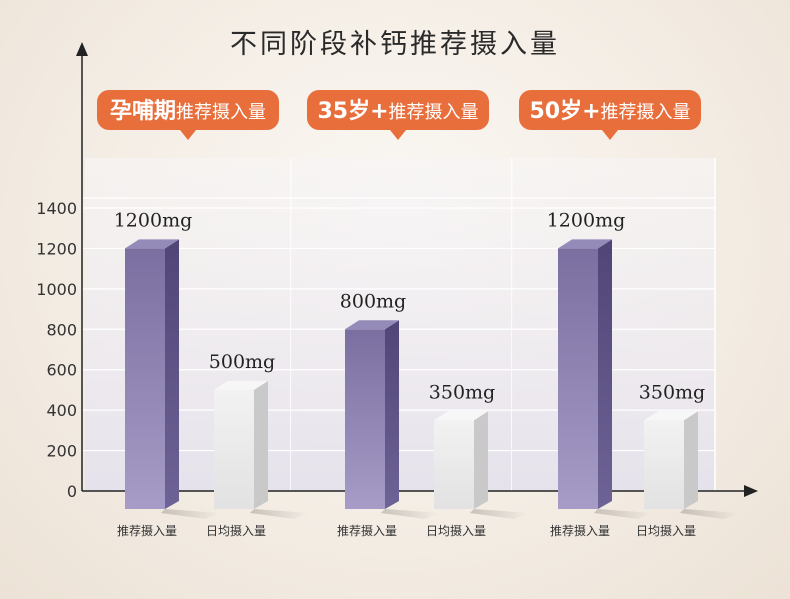  Describe the element at coordinates (373, 301) in the screenshot. I see `data-label: 800mg` at that location.